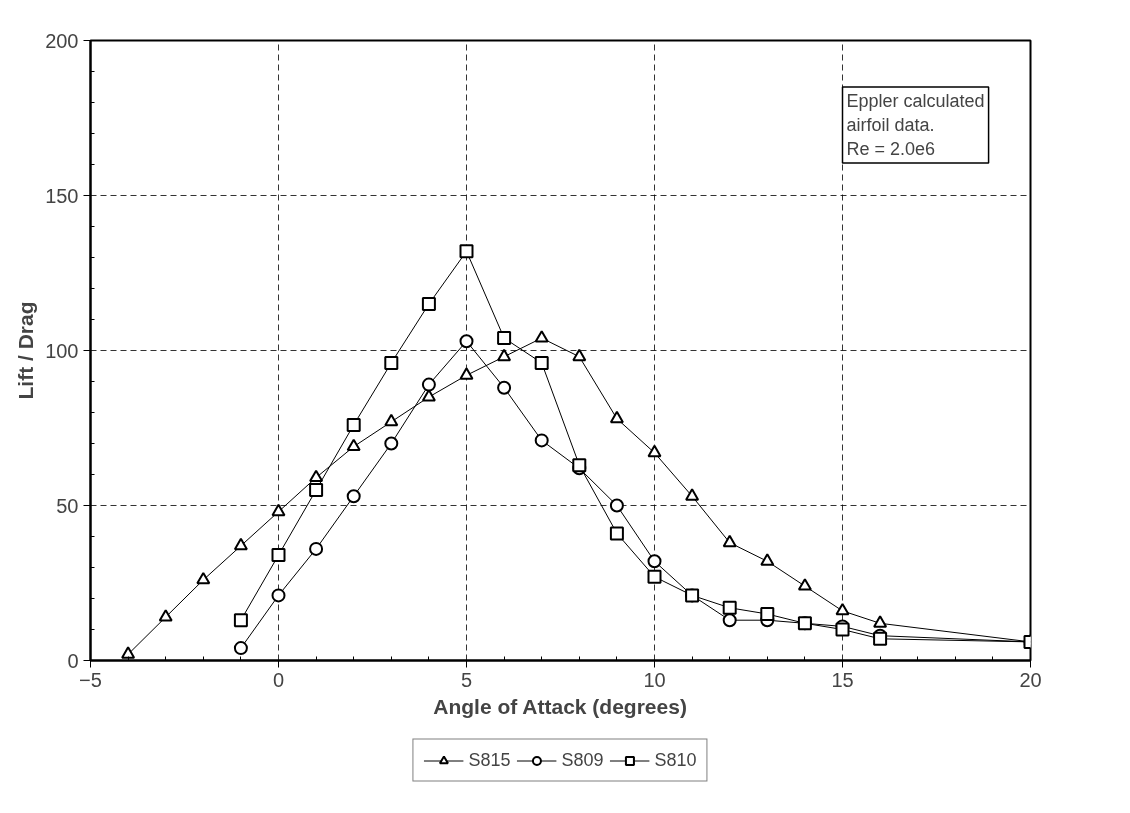 This screenshot has width=1130, height=813. I want to click on x-tick-label: 20, so click(1030, 679).